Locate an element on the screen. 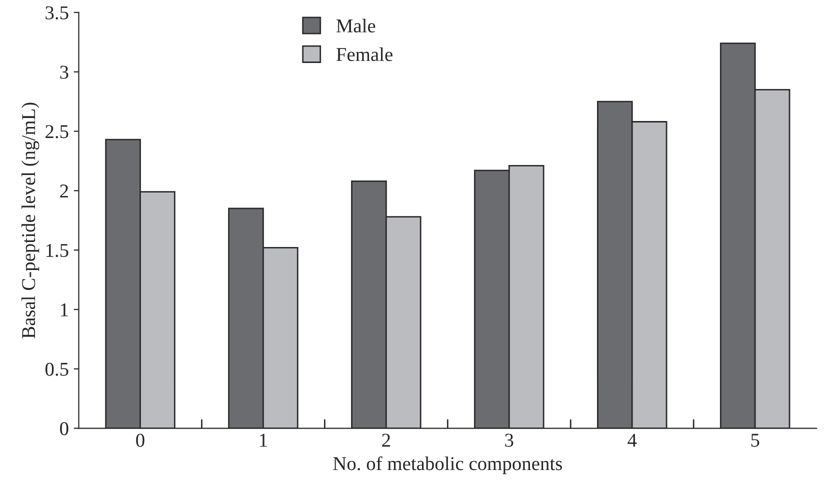 This screenshot has width=829, height=498. y-tick-label: 2 is located at coordinates (64, 191).